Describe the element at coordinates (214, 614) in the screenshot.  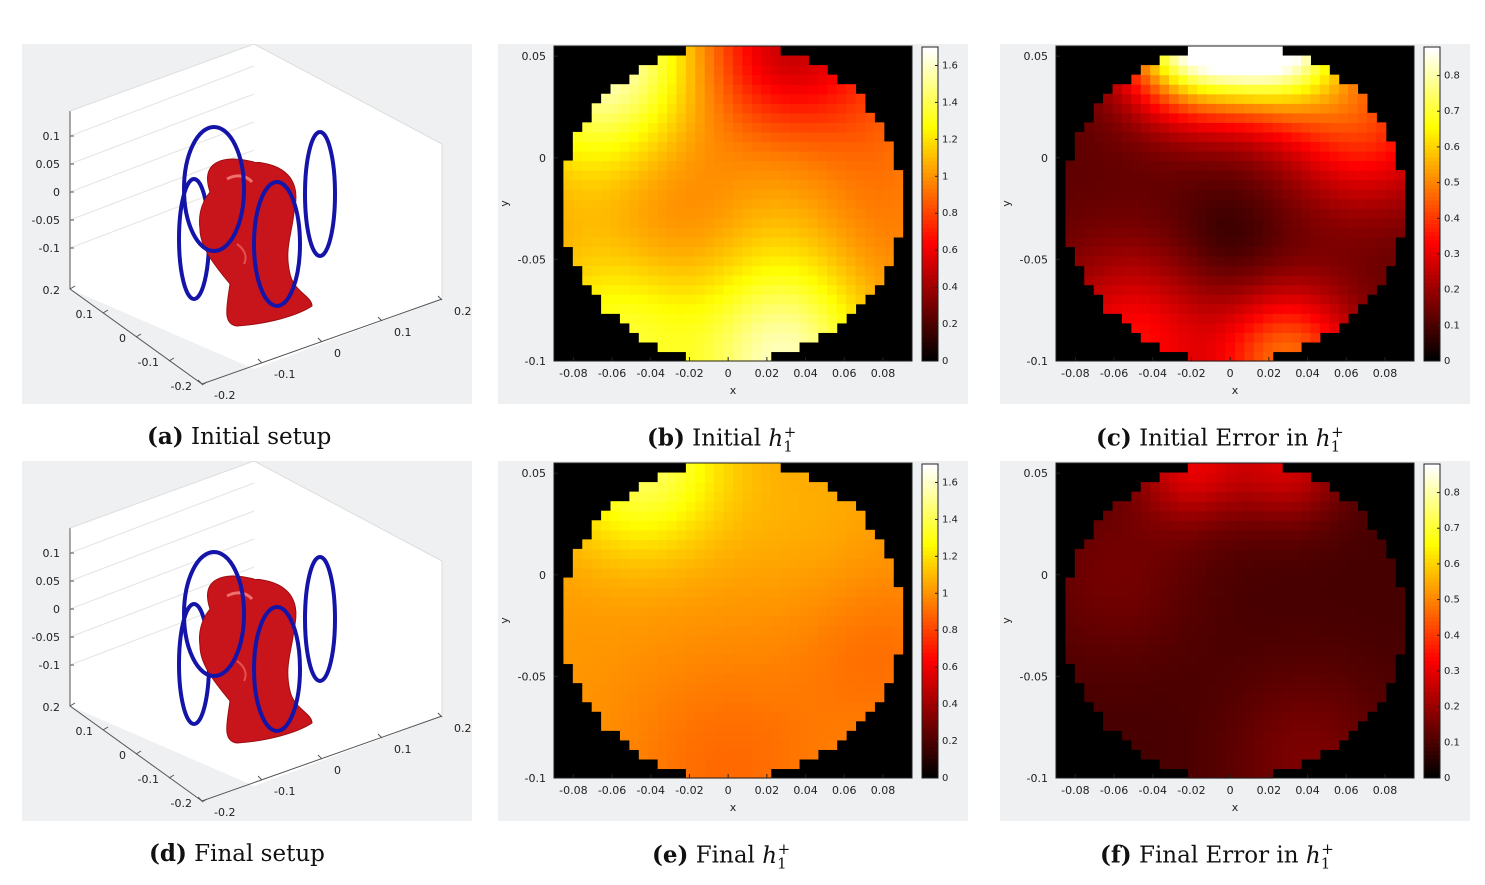
I see `coil` at that location.